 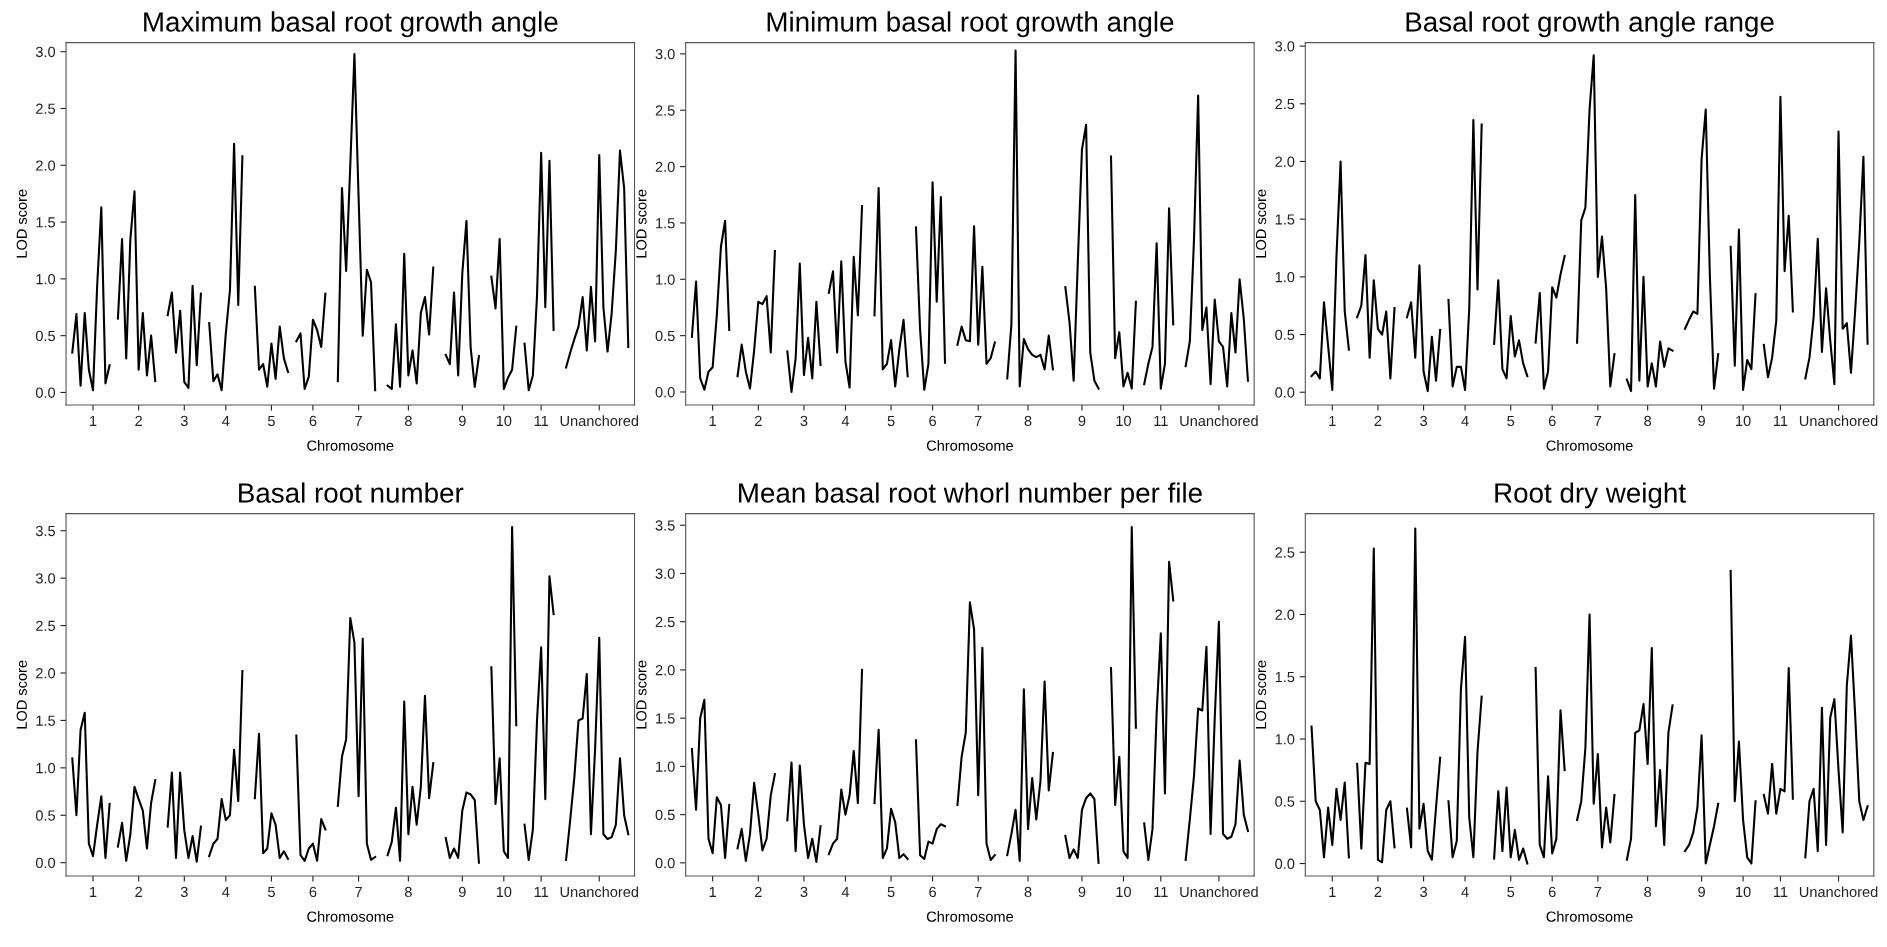 I want to click on chart-title: Root dry weight, so click(x=1590, y=495).